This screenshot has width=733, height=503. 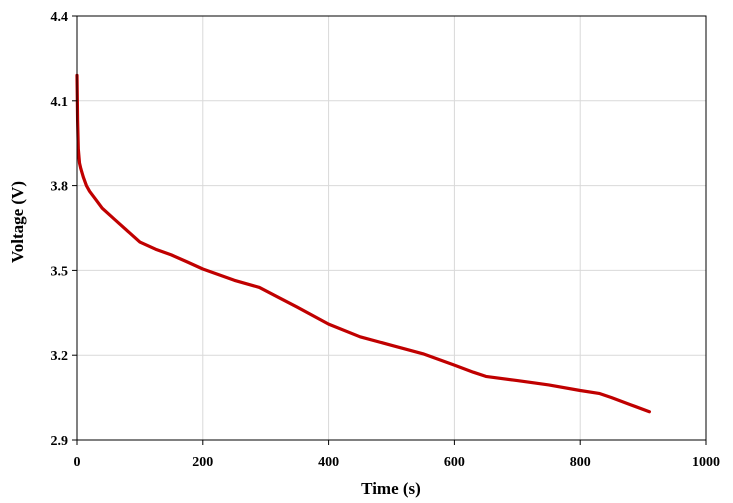 What do you see at coordinates (17, 222) in the screenshot?
I see `y-axis-title: Voltage (V)` at bounding box center [17, 222].